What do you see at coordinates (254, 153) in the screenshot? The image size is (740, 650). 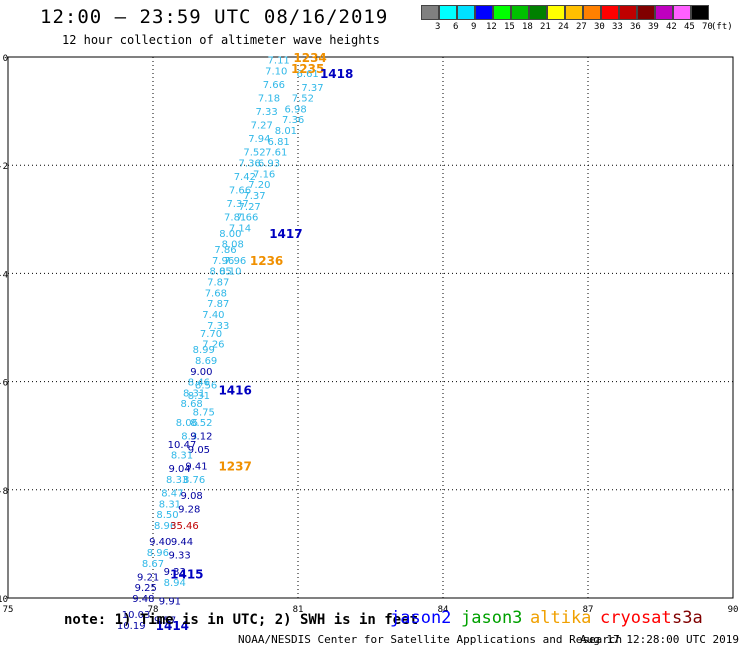 I see `wave-height-label: 7.52` at bounding box center [254, 153].